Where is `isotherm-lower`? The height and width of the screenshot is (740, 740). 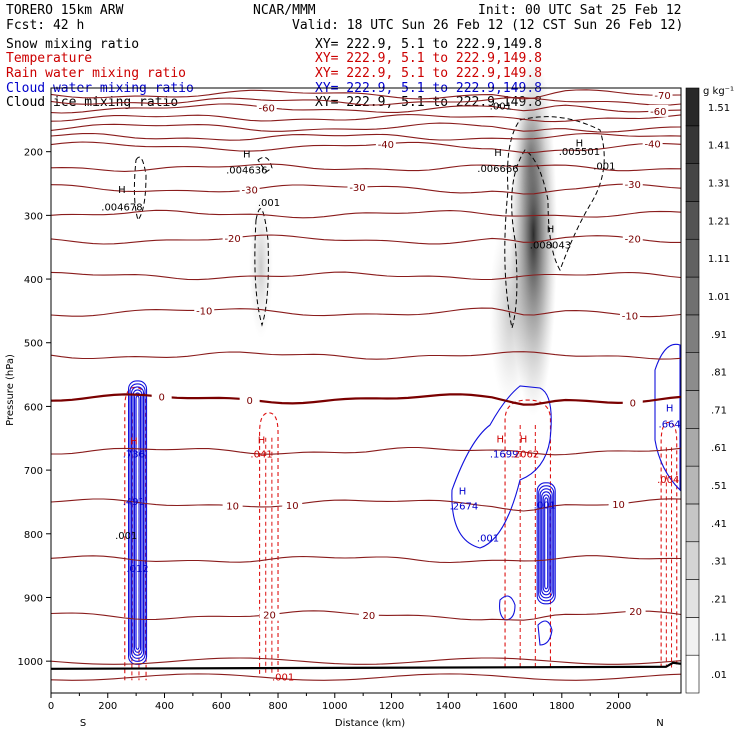
isotherm-lower is located at coordinates (366, 677).